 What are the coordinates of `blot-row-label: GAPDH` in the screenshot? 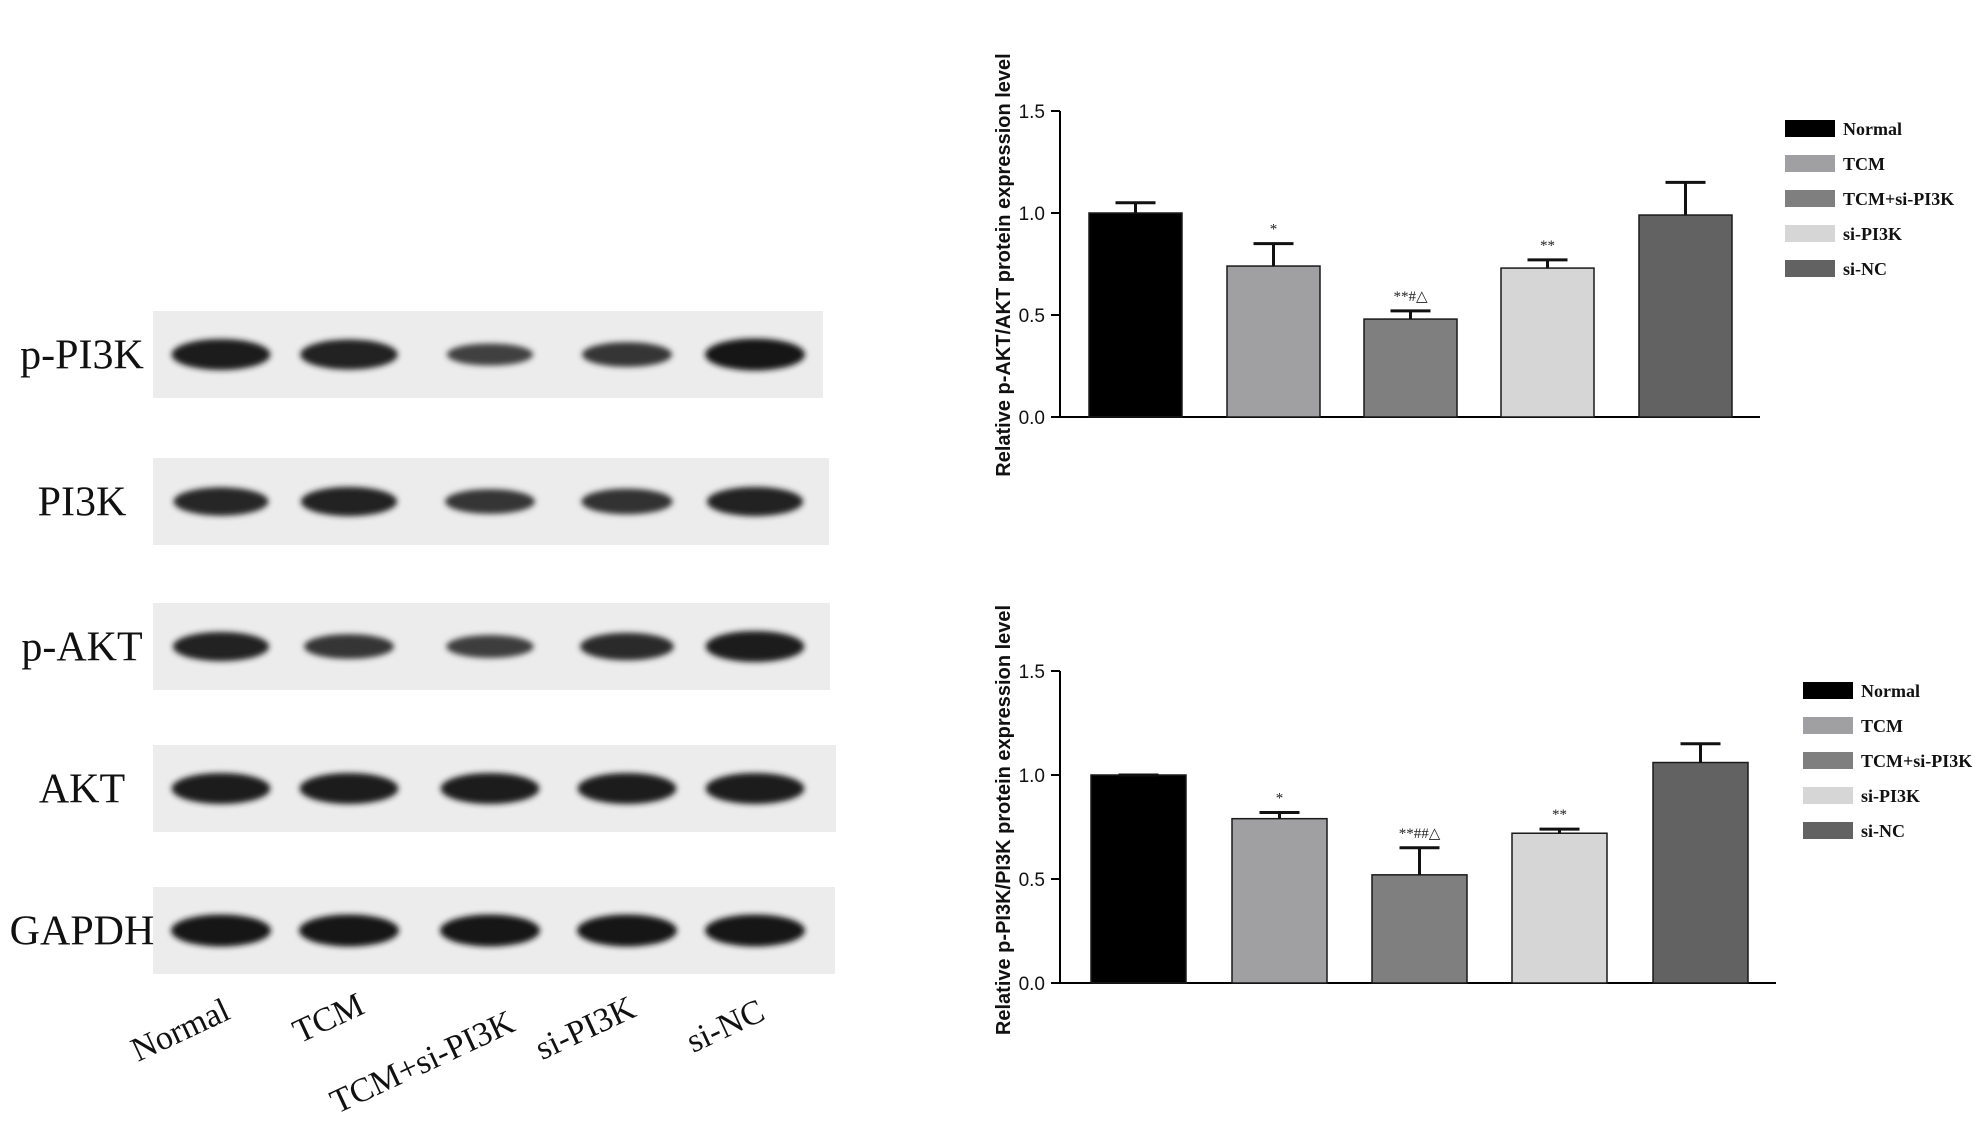 It's located at (82, 932).